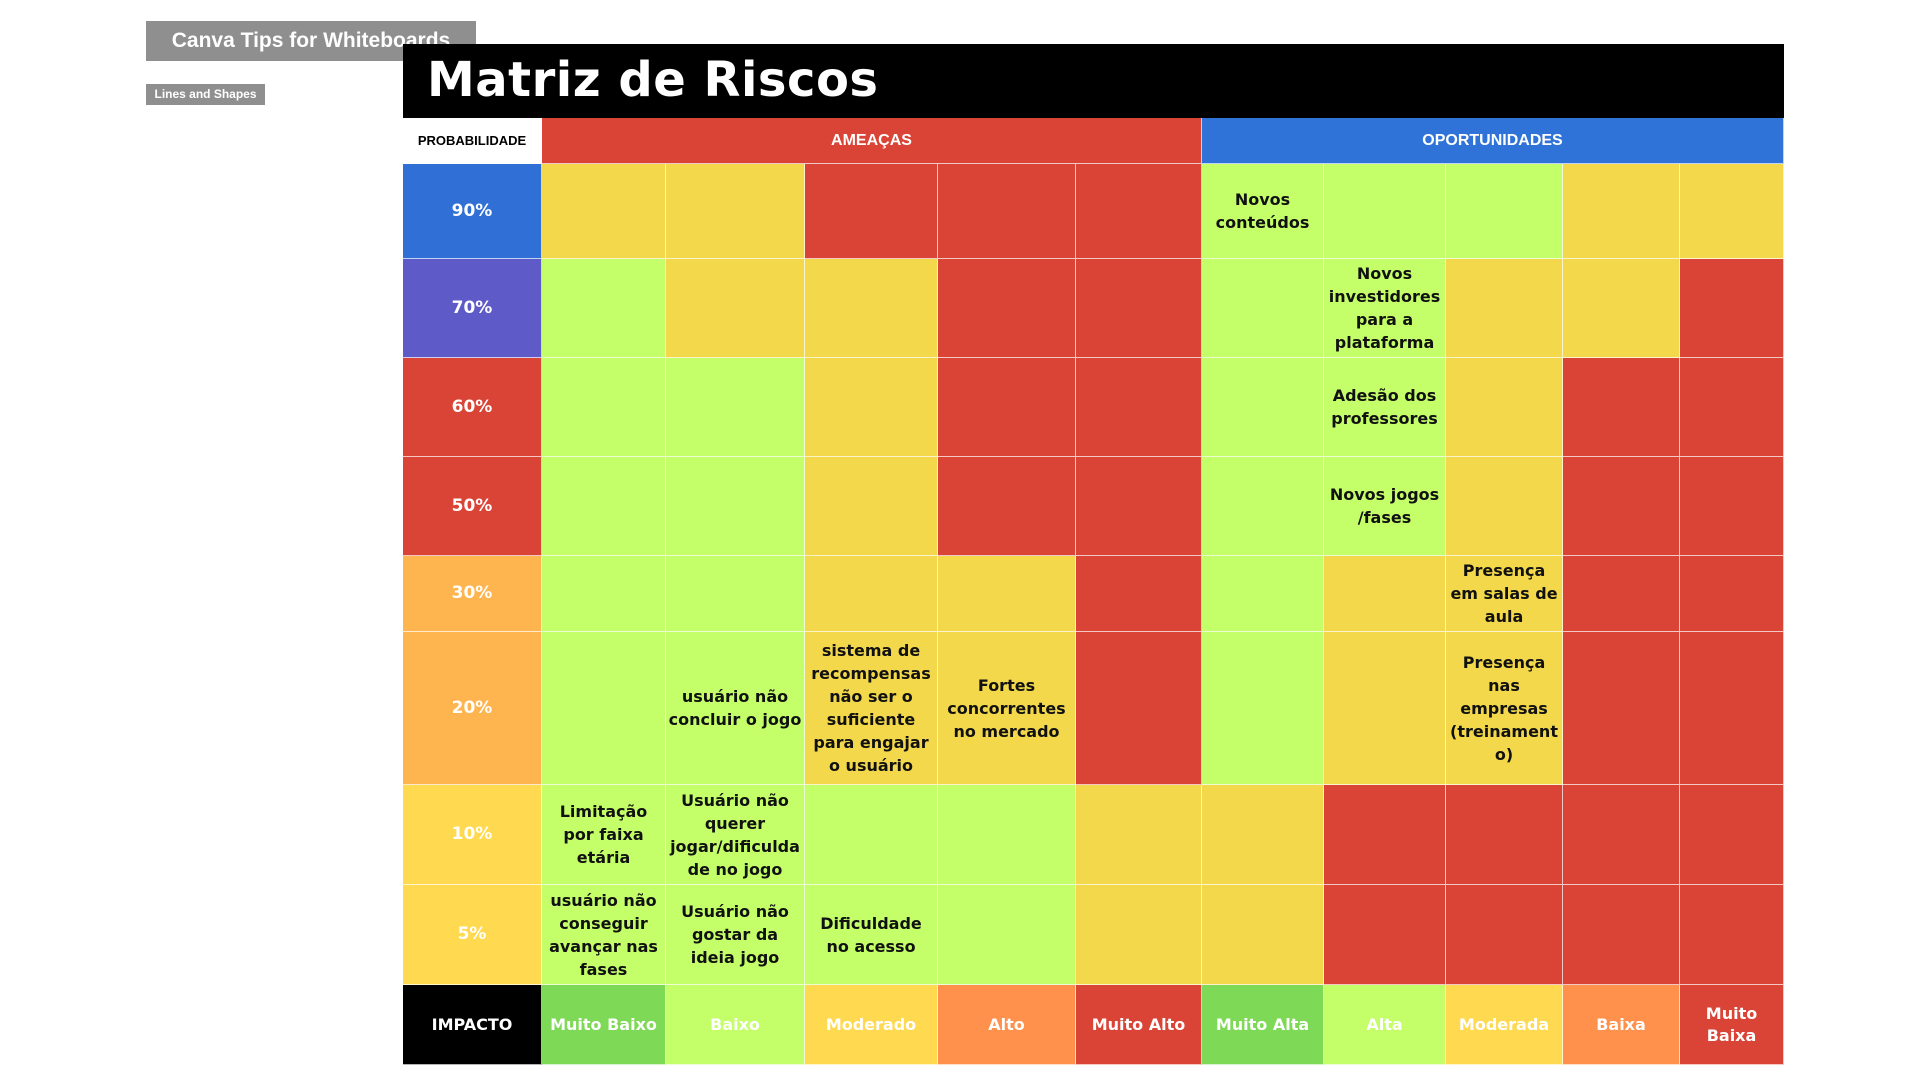 The image size is (1920, 1080). Describe the element at coordinates (472, 506) in the screenshot. I see `probability-label: 50%` at that location.